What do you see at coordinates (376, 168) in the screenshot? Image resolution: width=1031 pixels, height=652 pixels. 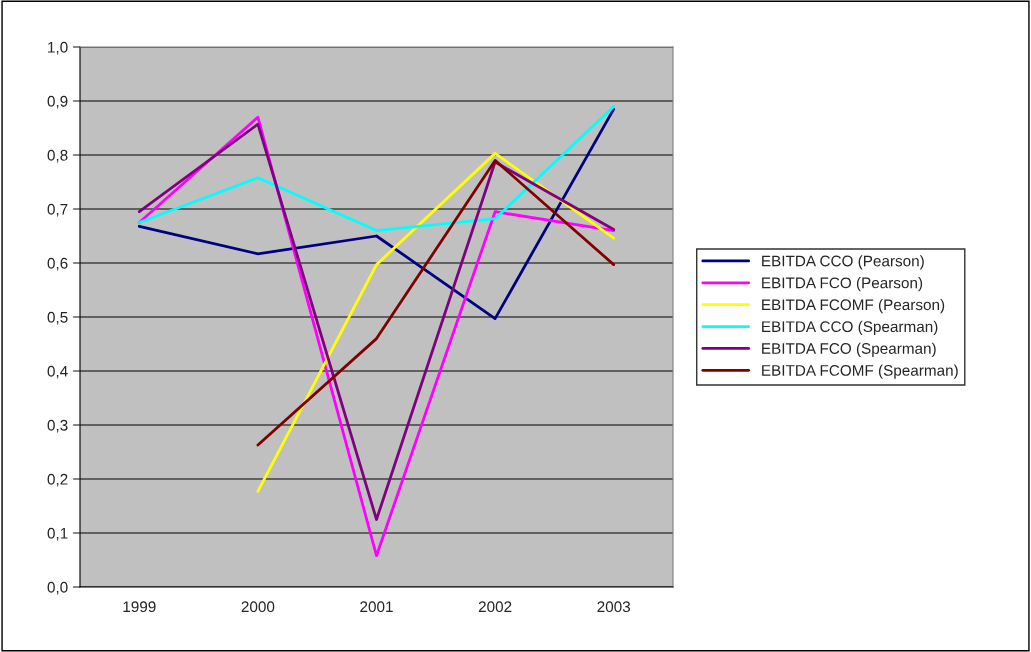 I see `line-series` at bounding box center [376, 168].